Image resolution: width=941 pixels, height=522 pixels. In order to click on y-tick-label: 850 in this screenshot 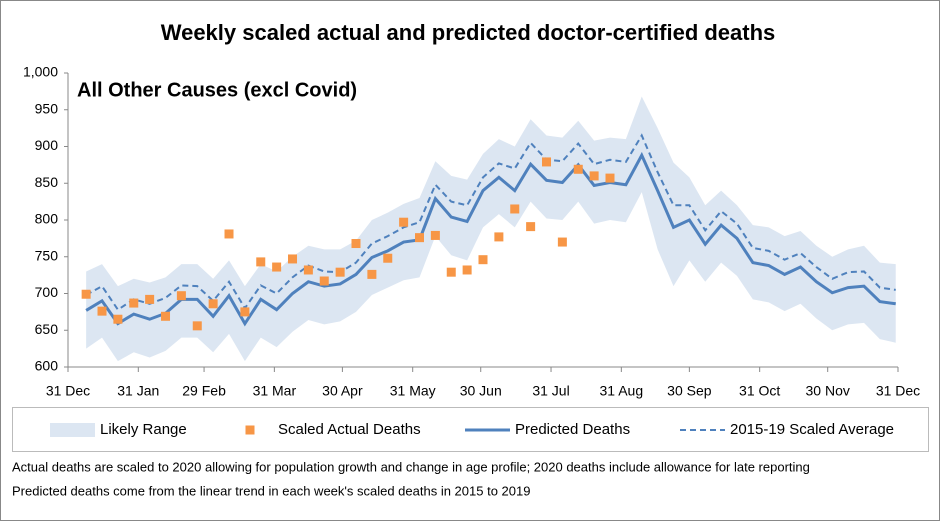, I will do `click(47, 182)`.